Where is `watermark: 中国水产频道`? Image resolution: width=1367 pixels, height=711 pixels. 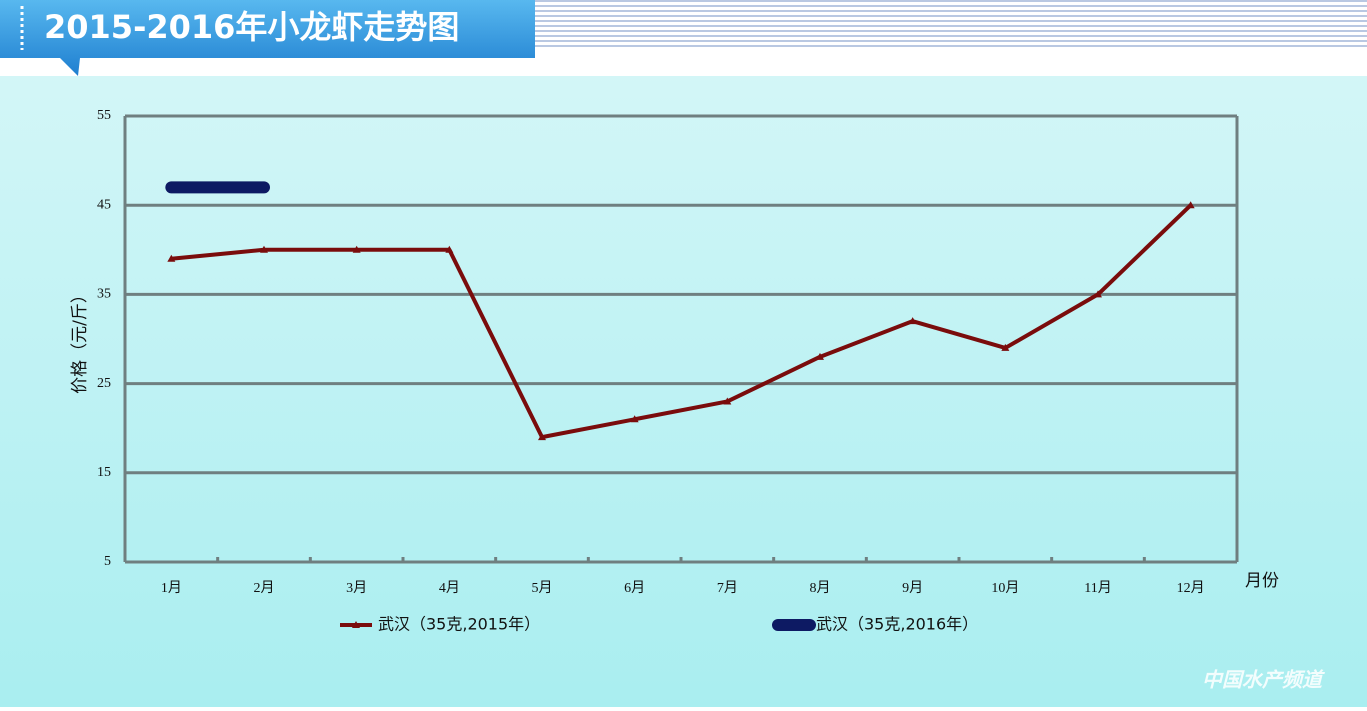
watermark: 中国水产频道 is located at coordinates (1263, 680).